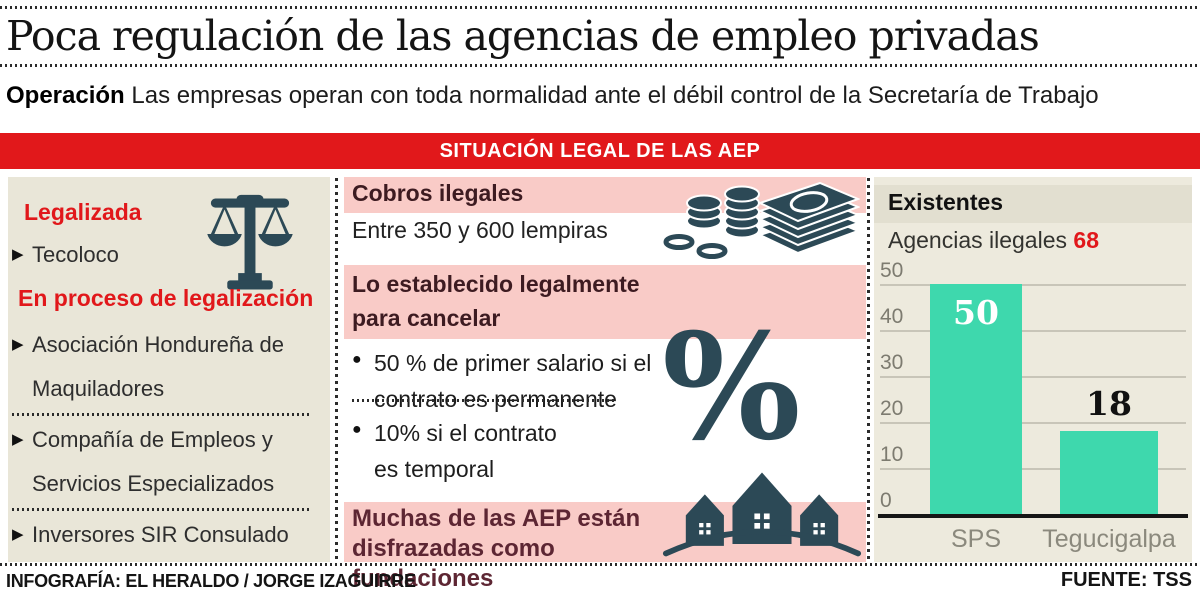 The width and height of the screenshot is (1200, 600). Describe the element at coordinates (250, 246) in the screenshot. I see `justice-scales-icon` at that location.